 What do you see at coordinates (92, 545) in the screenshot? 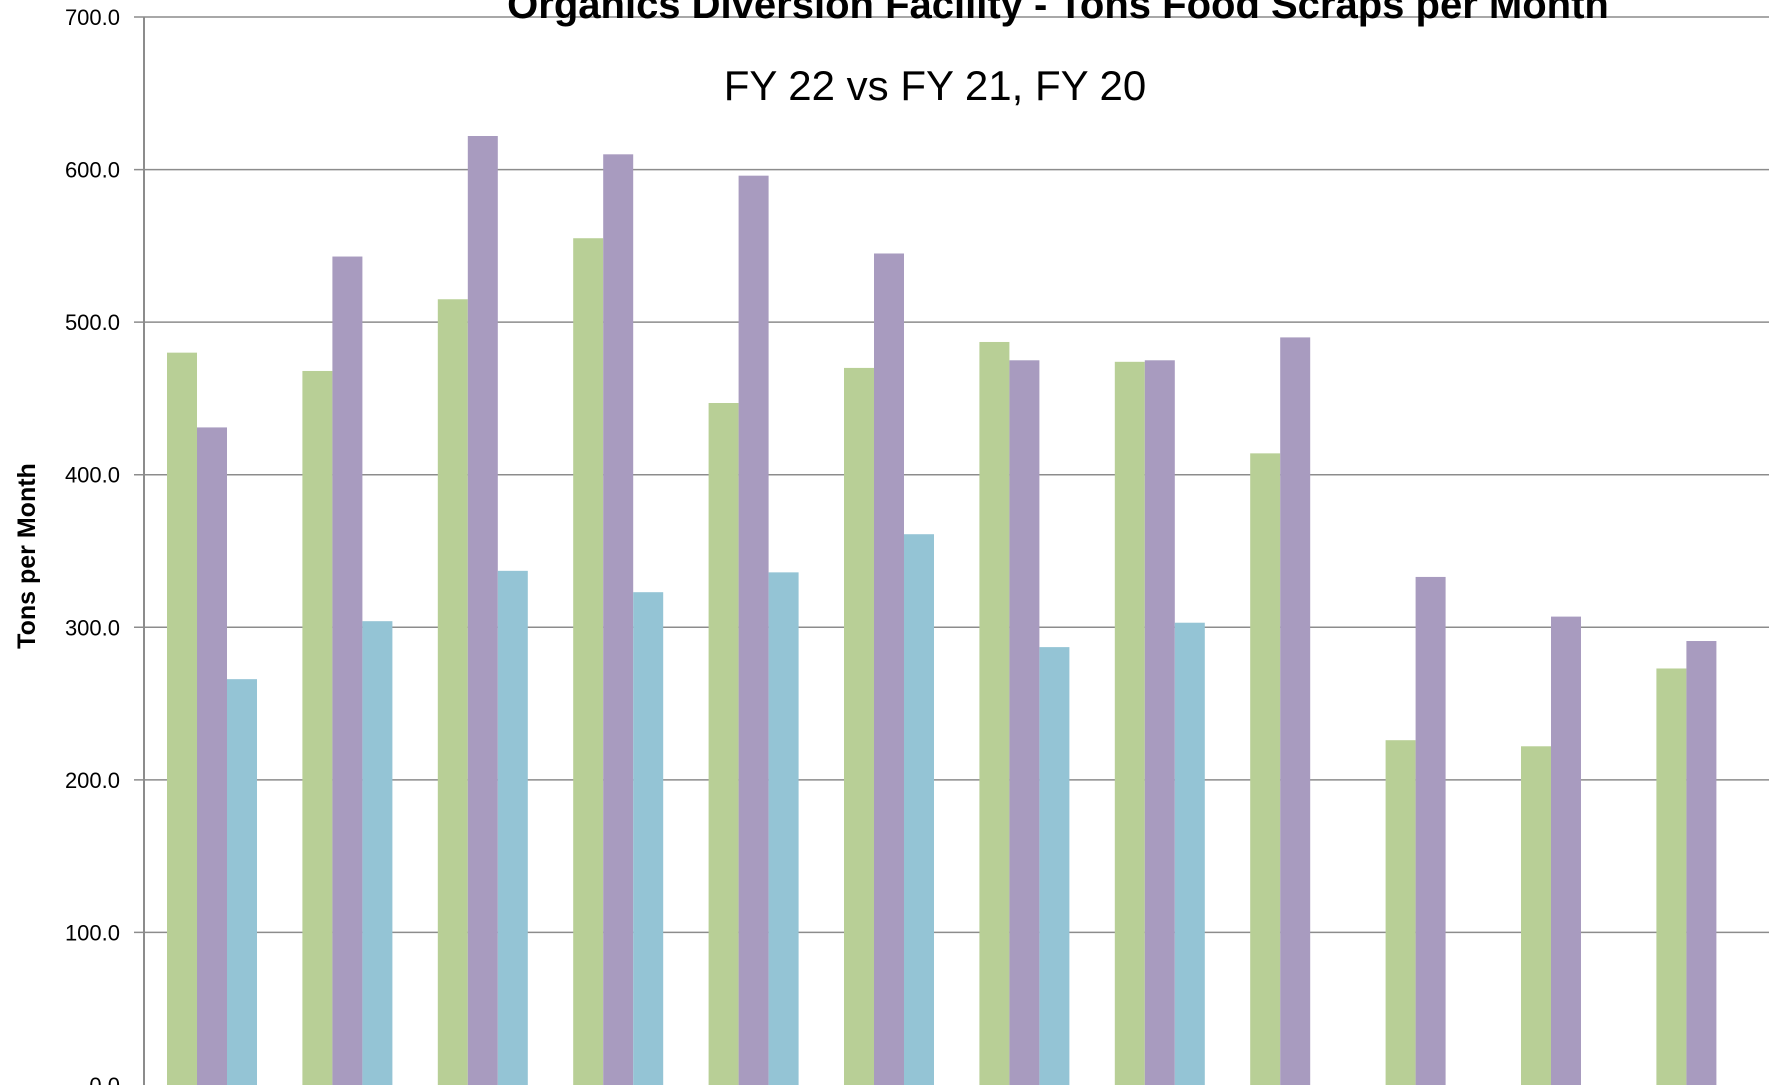
I see `y-tick-labels: 0.0 100.0 200.0 300.0 400.0 500.0 600.0 700.0` at bounding box center [92, 545].